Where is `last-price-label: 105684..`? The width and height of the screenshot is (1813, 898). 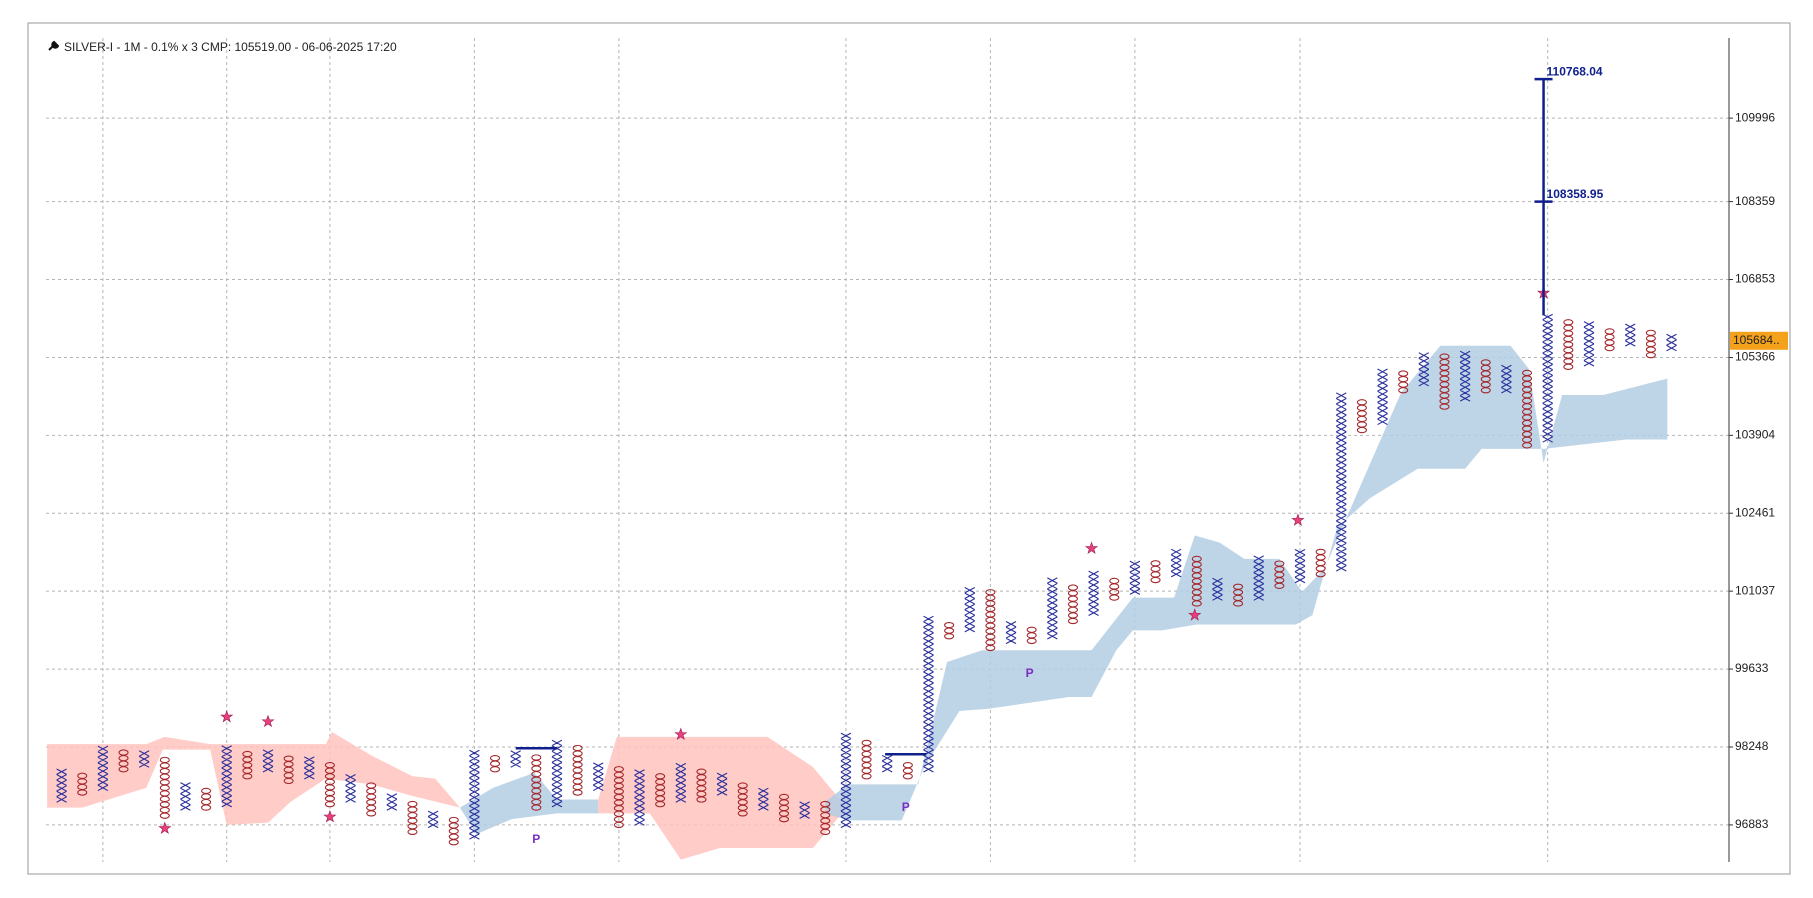
last-price-label: 105684.. is located at coordinates (1756, 340).